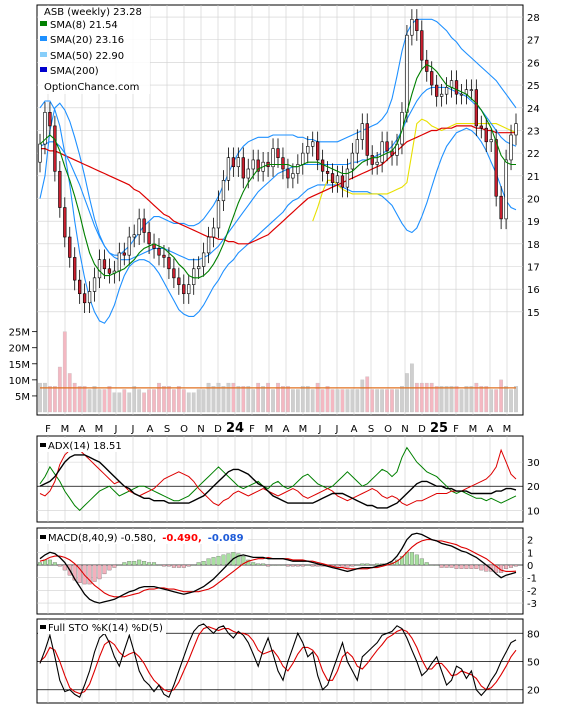 The image size is (566, 706). What do you see at coordinates (94, 50) in the screenshot?
I see `legend-background` at bounding box center [94, 50].